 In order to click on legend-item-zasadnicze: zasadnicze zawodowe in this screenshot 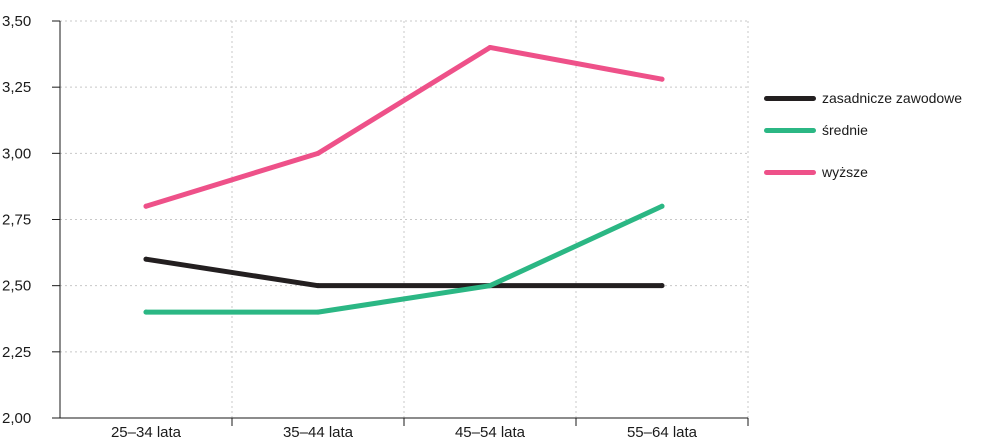, I will do `click(863, 98)`.